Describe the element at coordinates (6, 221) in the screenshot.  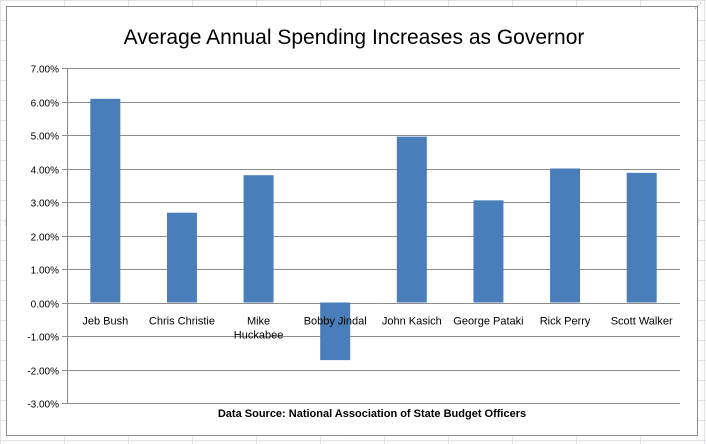
I see `resize-handle-left: ⋮` at that location.